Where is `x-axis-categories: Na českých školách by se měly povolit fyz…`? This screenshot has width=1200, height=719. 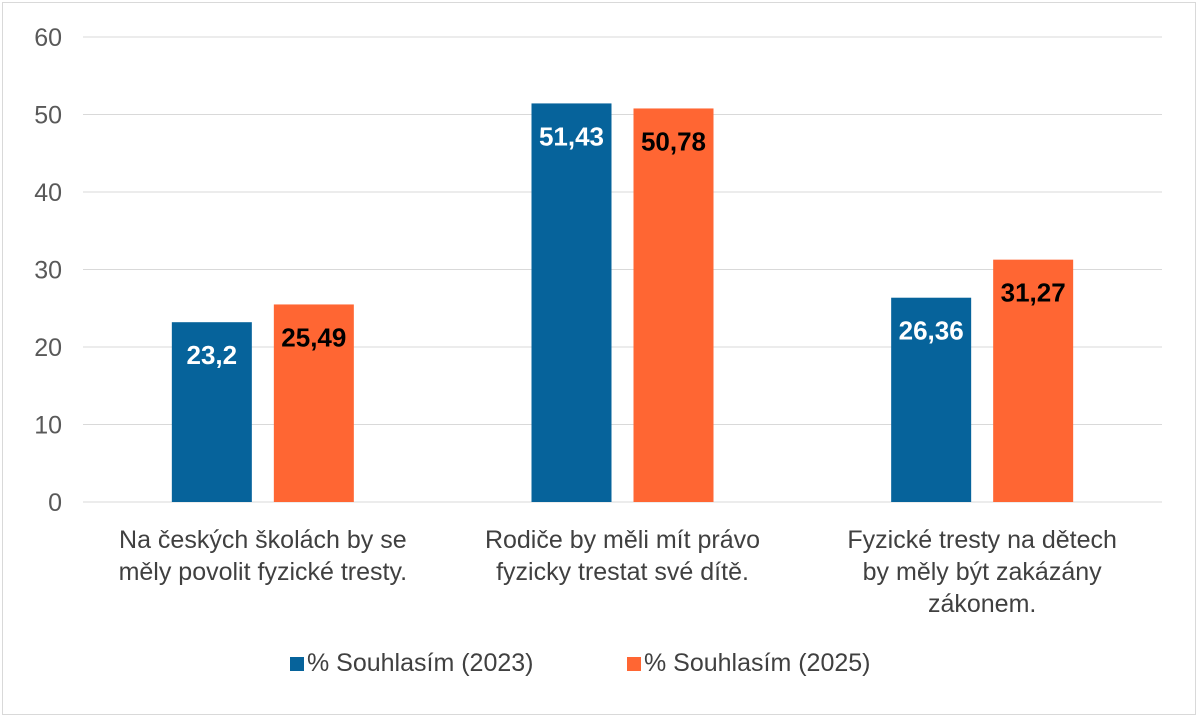 x-axis-categories: Na českých školách by se měly povolit fyz… is located at coordinates (618, 572).